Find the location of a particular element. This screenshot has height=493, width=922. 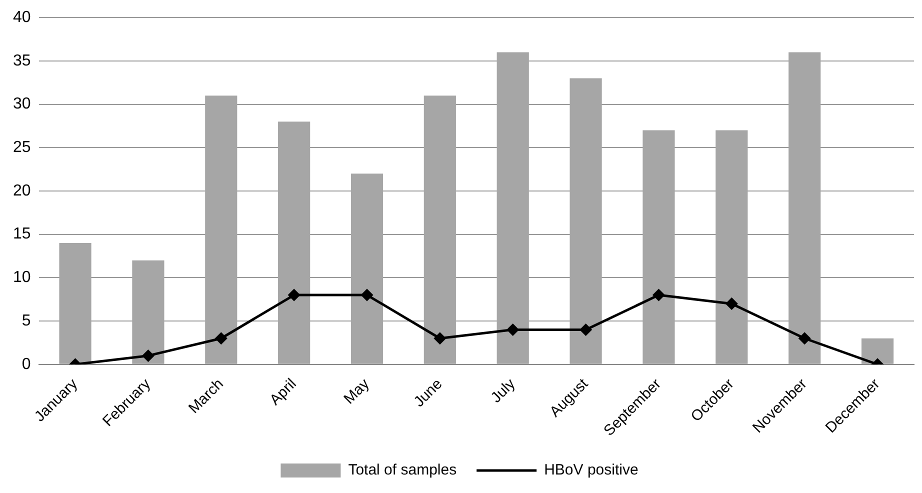

y-tick-label: 25 is located at coordinates (22, 147).